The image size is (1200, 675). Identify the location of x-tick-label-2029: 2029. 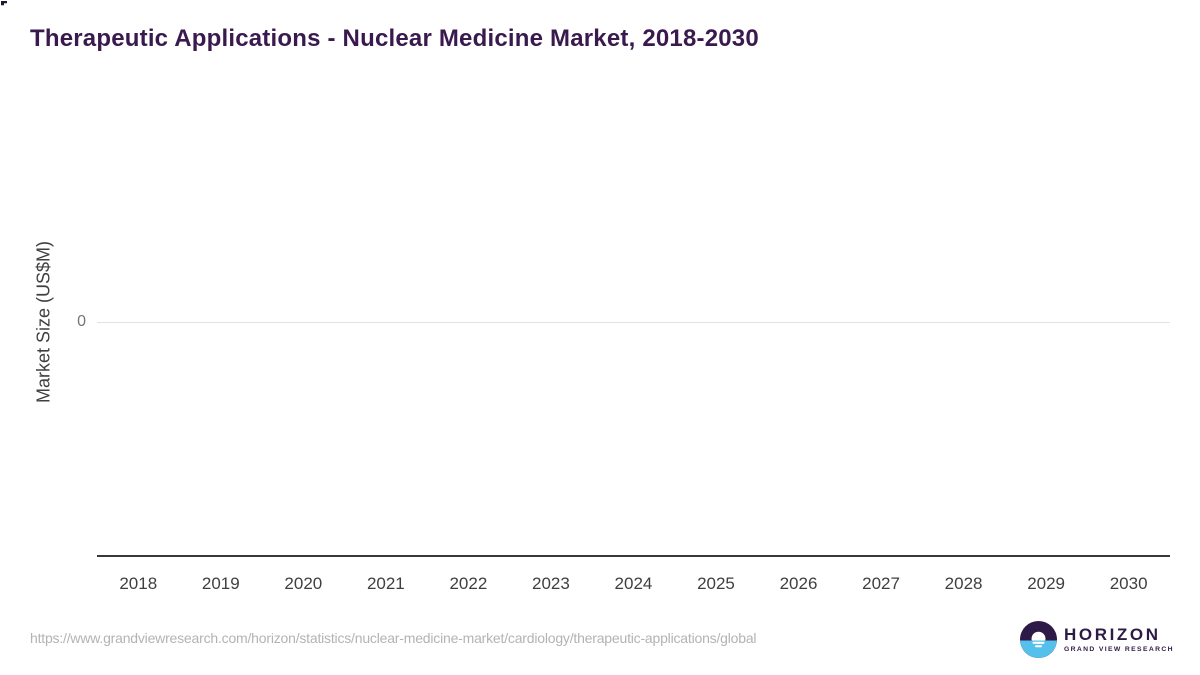
(1046, 583).